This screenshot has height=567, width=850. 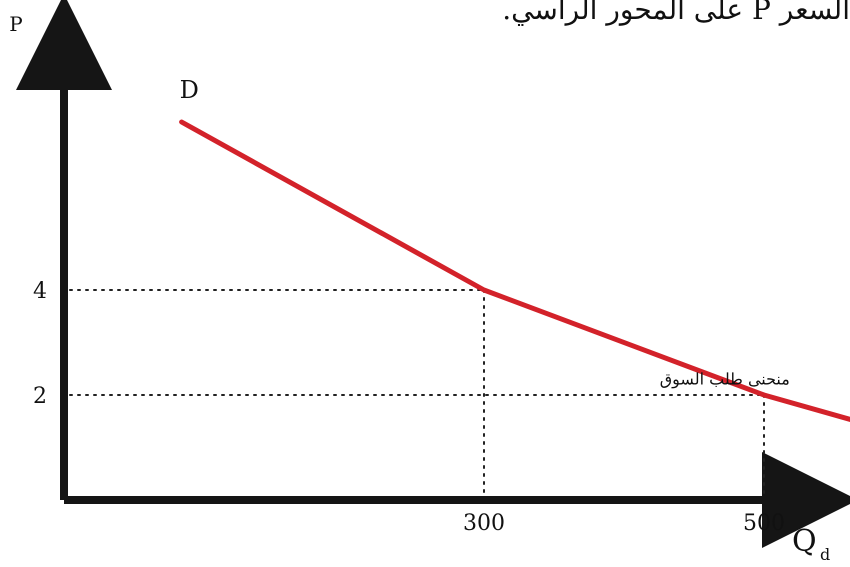 What do you see at coordinates (484, 523) in the screenshot?
I see `x-tick-label-300: 300` at bounding box center [484, 523].